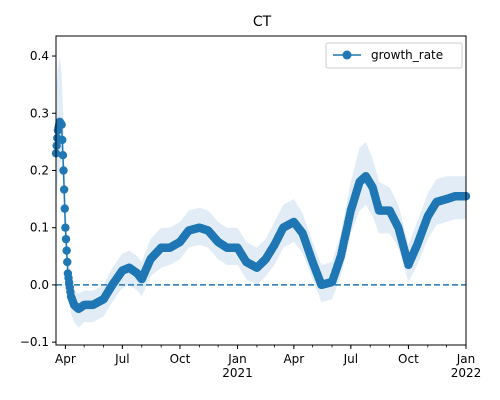 This screenshot has height=400, width=500. Describe the element at coordinates (39, 56) in the screenshot. I see `y-tick-label: 0.4` at that location.